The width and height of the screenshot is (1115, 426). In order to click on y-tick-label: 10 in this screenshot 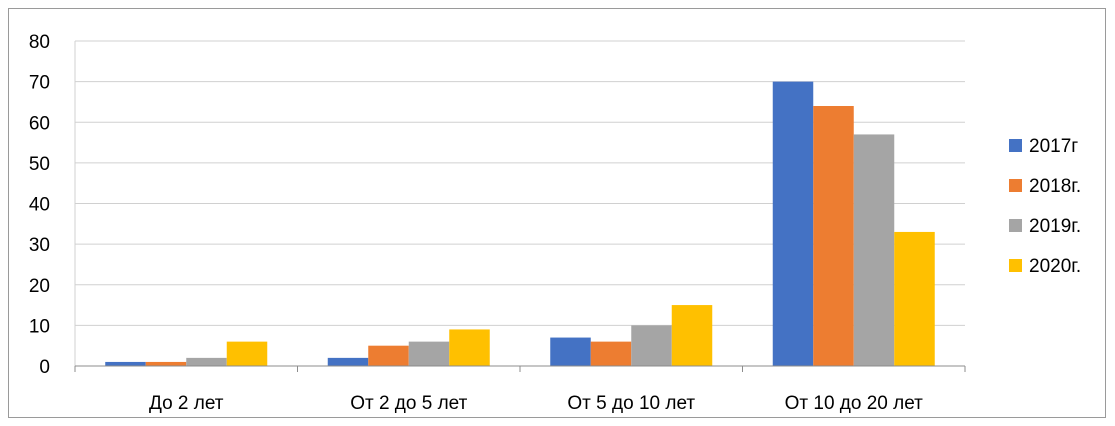, I will do `click(39, 326)`.